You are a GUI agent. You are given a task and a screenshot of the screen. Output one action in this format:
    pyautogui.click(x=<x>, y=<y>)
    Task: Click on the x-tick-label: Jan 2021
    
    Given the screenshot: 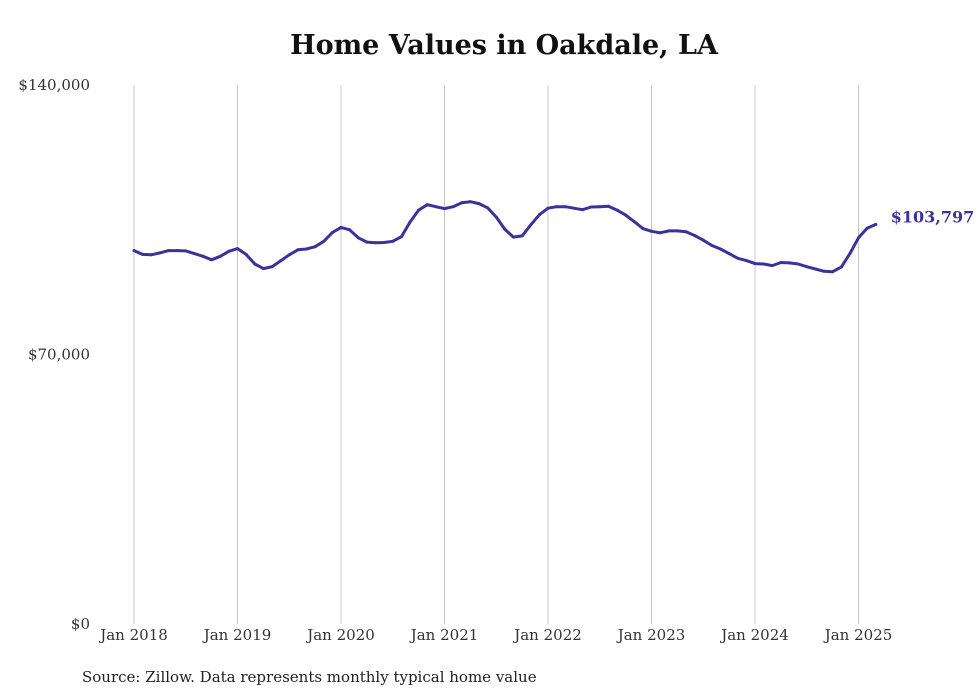 What is the action you would take?
    pyautogui.click(x=444, y=635)
    